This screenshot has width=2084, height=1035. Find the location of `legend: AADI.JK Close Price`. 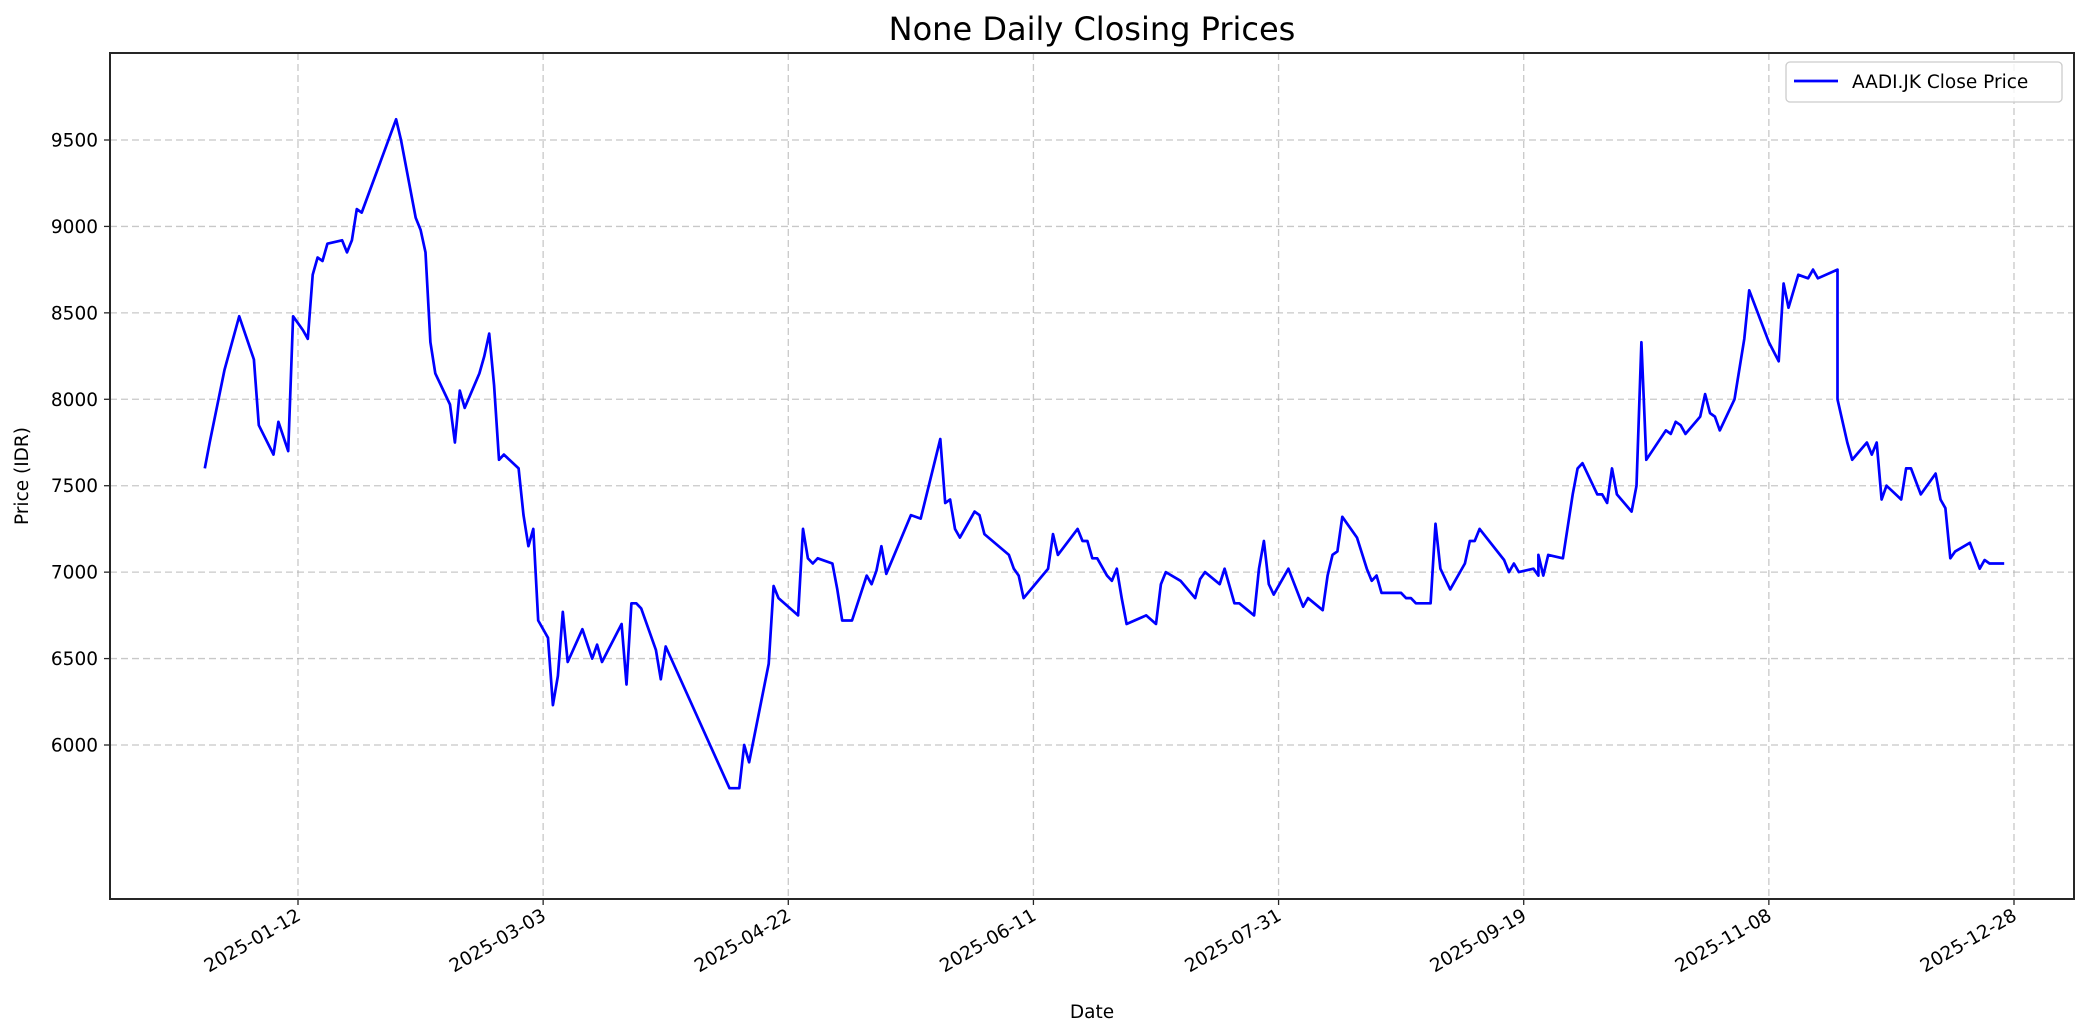

legend: AADI.JK Close Price is located at coordinates (1924, 82).